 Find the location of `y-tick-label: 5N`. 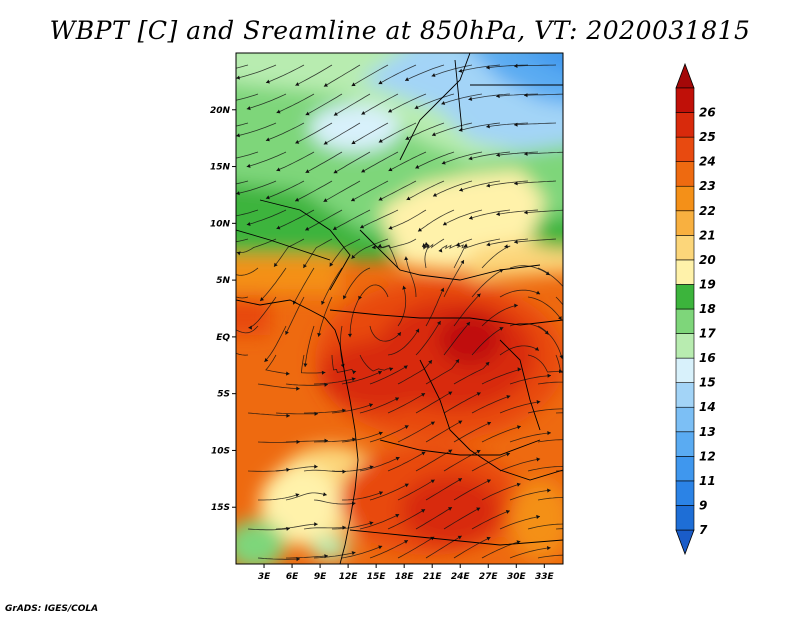

y-tick-label: 5N is located at coordinates (223, 281).